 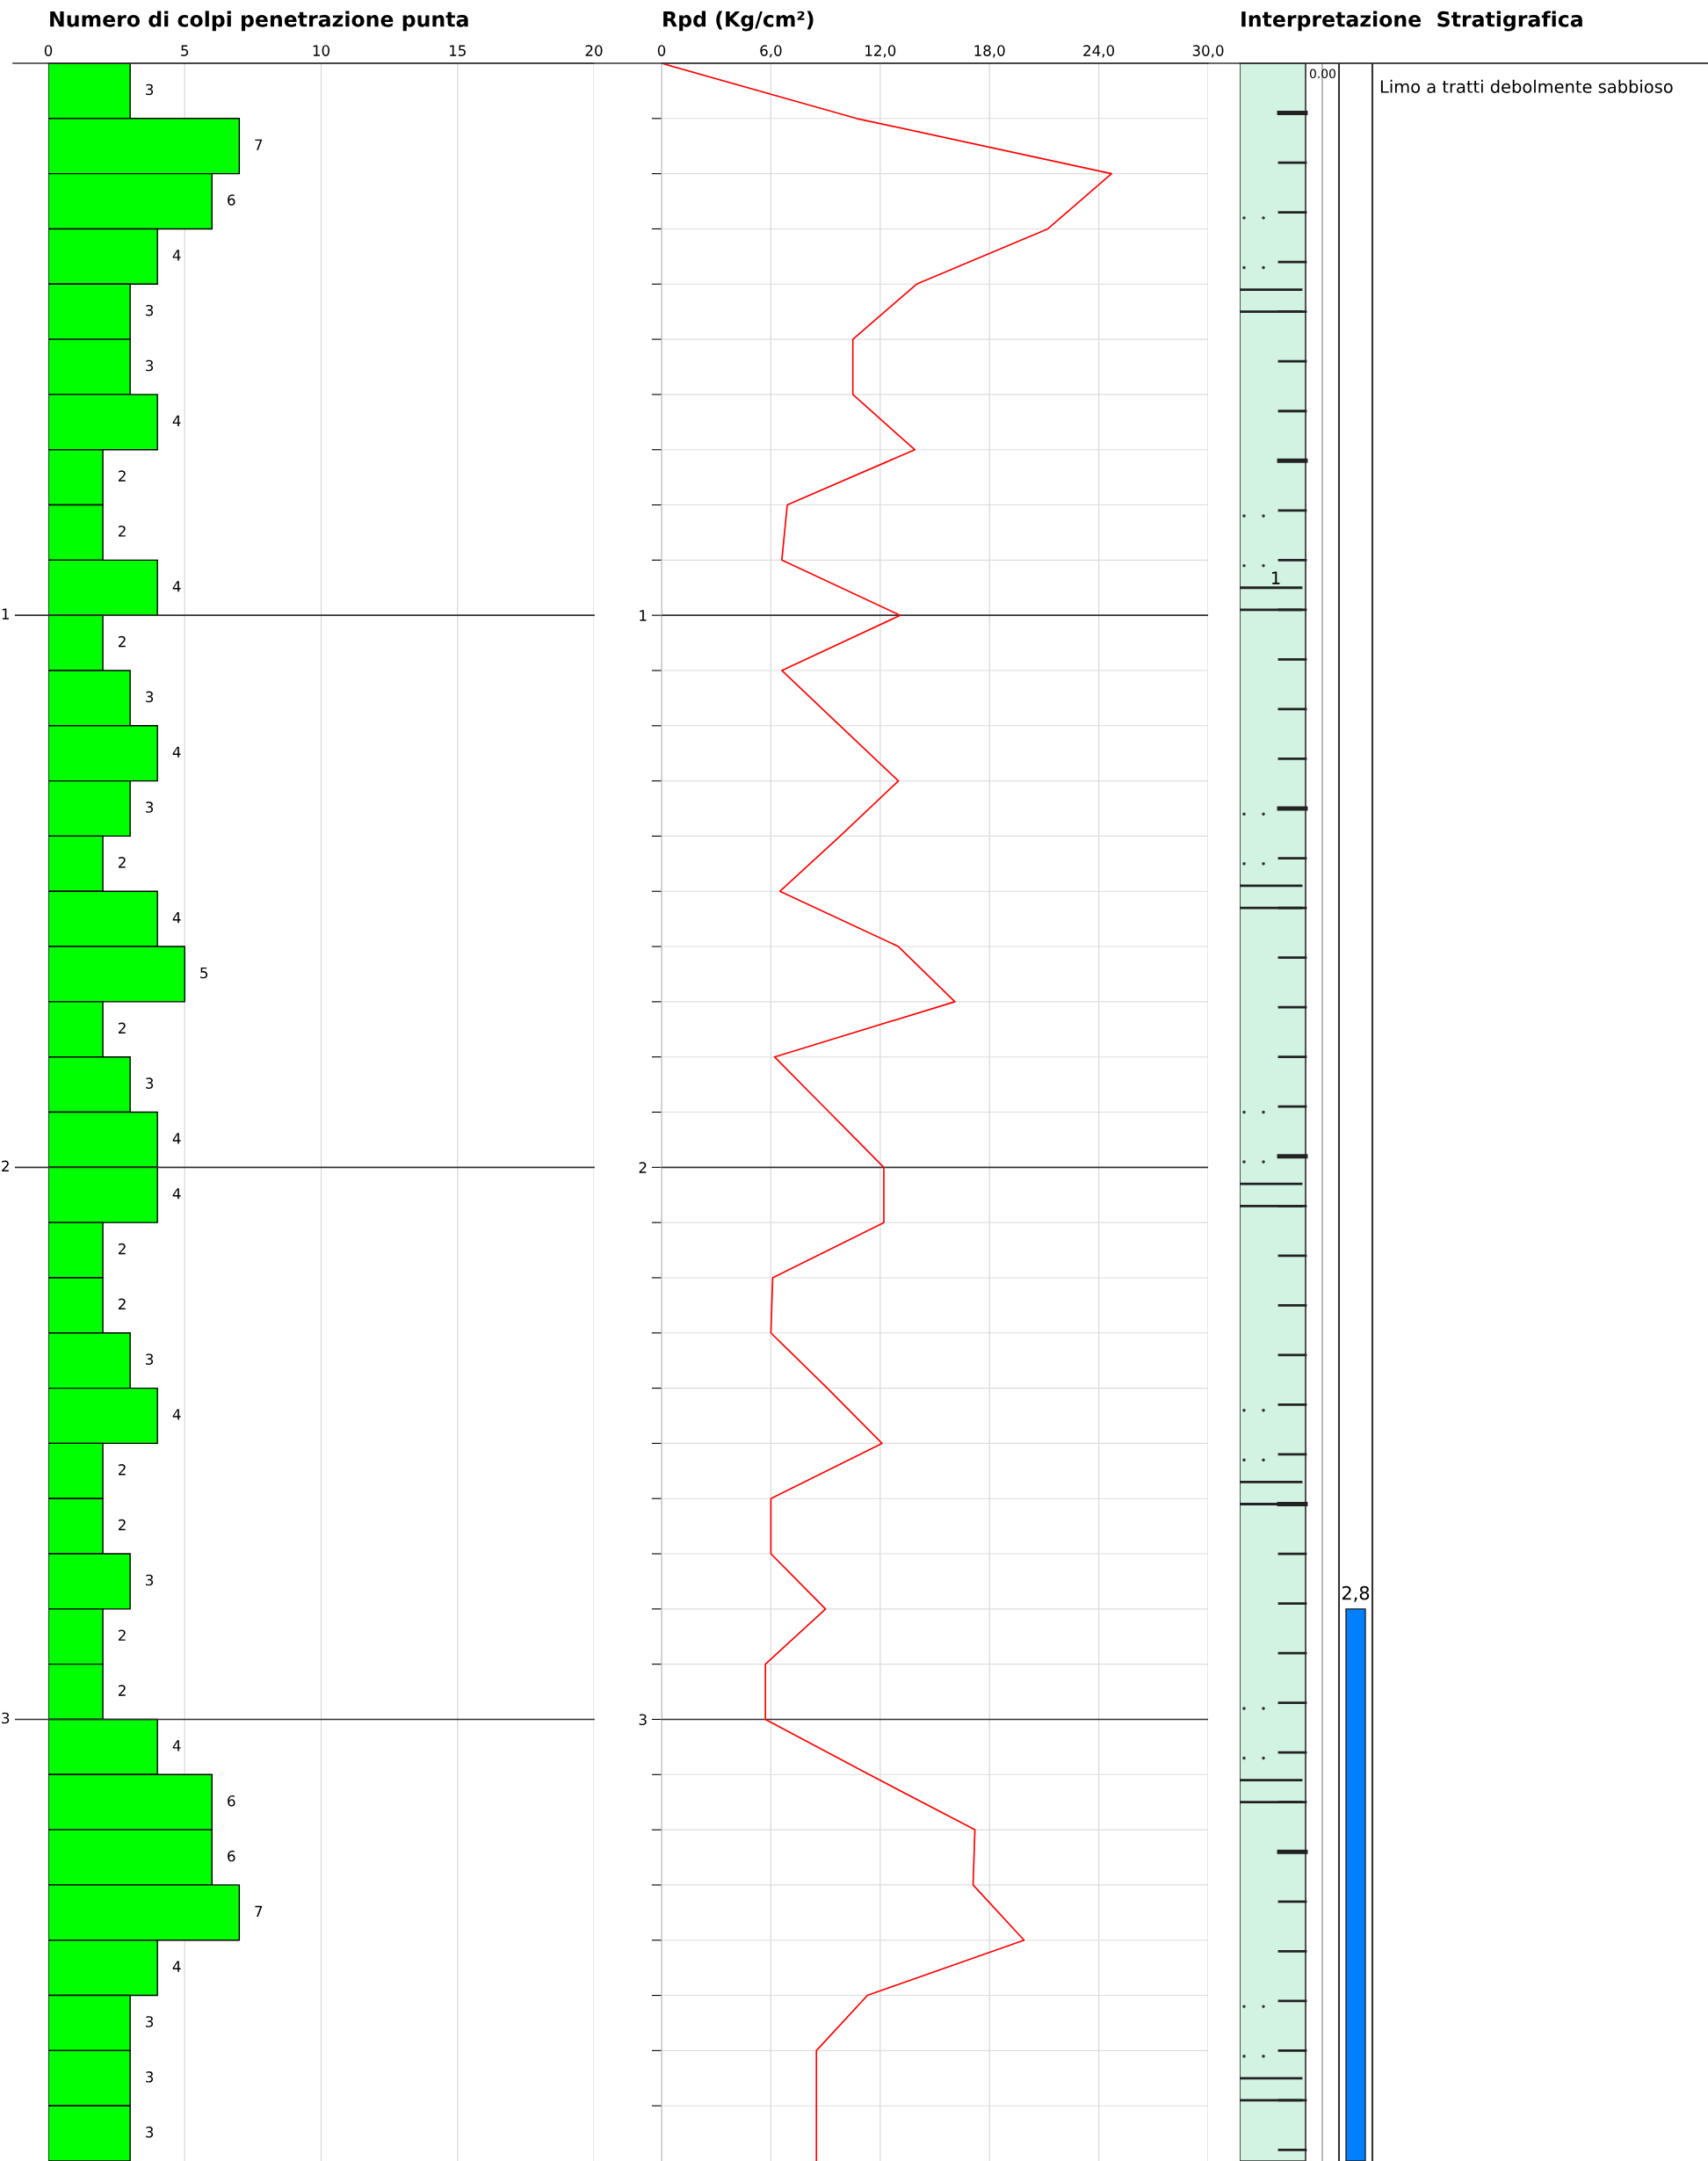 I want to click on y-tick-label: 2, so click(x=643, y=1167).